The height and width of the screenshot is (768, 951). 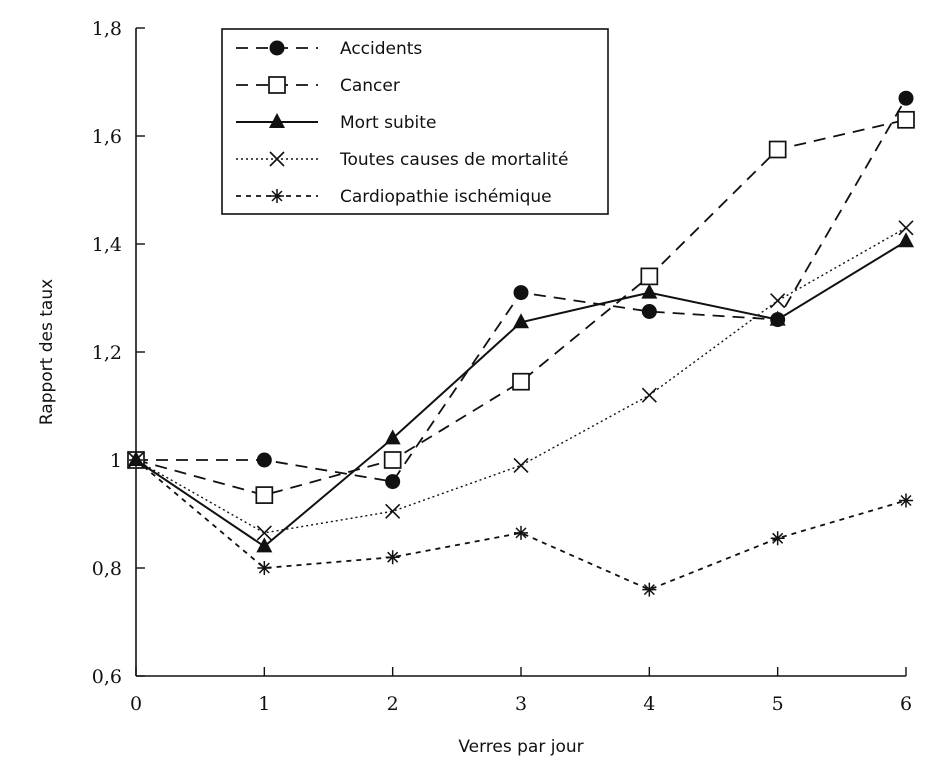 I want to click on y-tick-label: 0,6, so click(x=107, y=677).